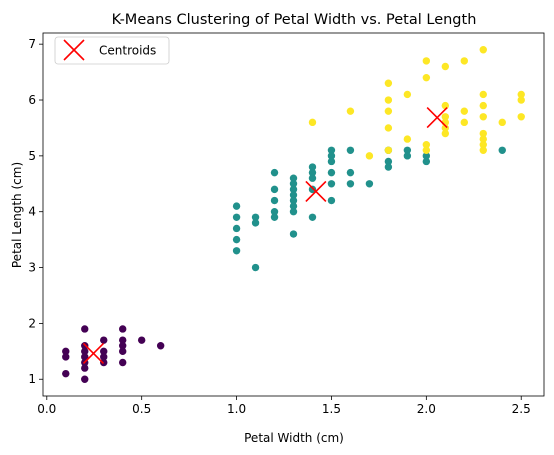 The width and height of the screenshot is (554, 455). What do you see at coordinates (141, 409) in the screenshot?
I see `x-tick-label: 0.5` at bounding box center [141, 409].